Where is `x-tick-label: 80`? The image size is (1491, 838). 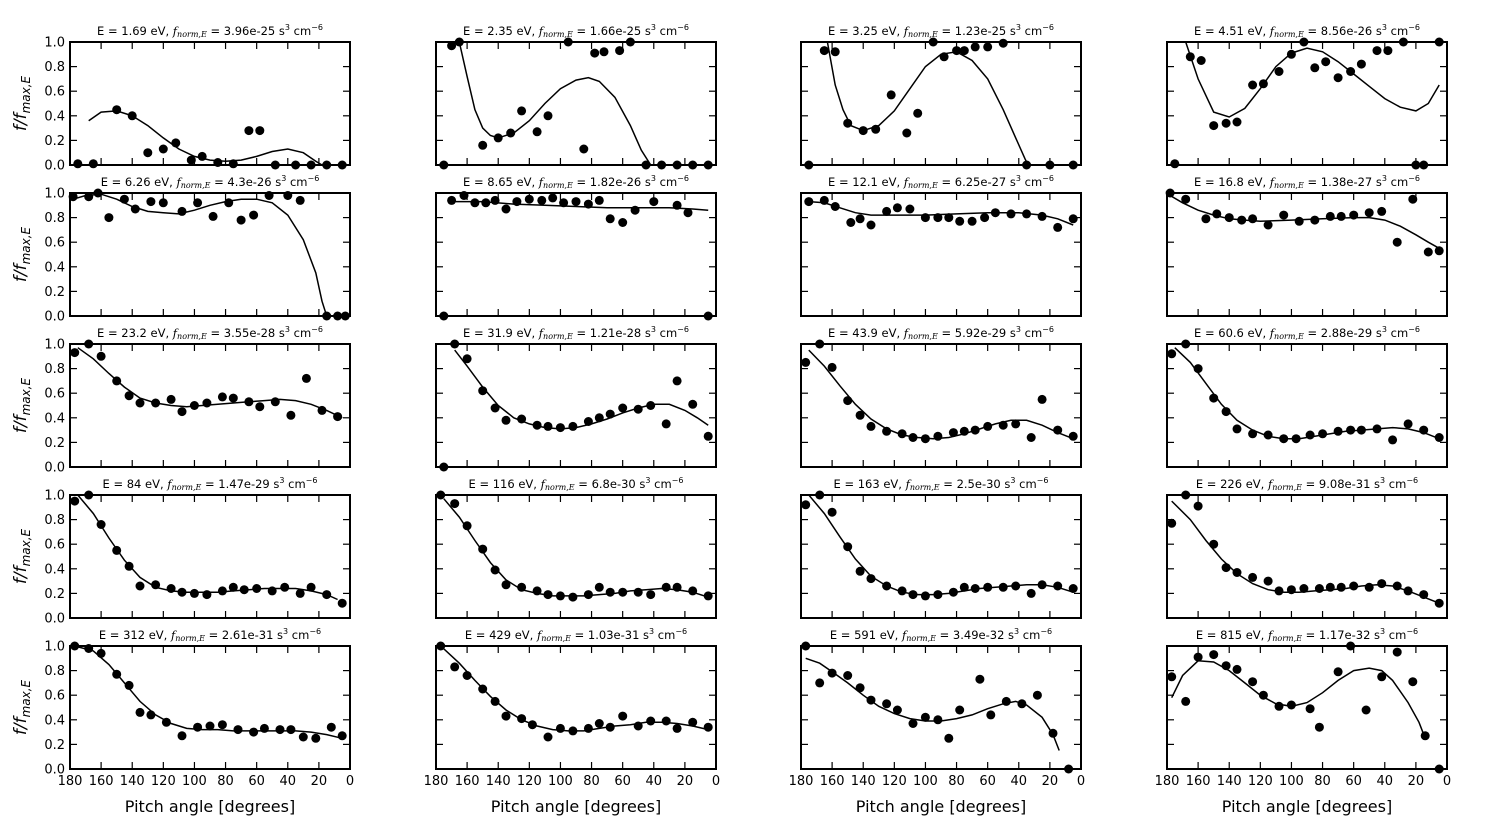
x-tick-label: 80 is located at coordinates (225, 781).